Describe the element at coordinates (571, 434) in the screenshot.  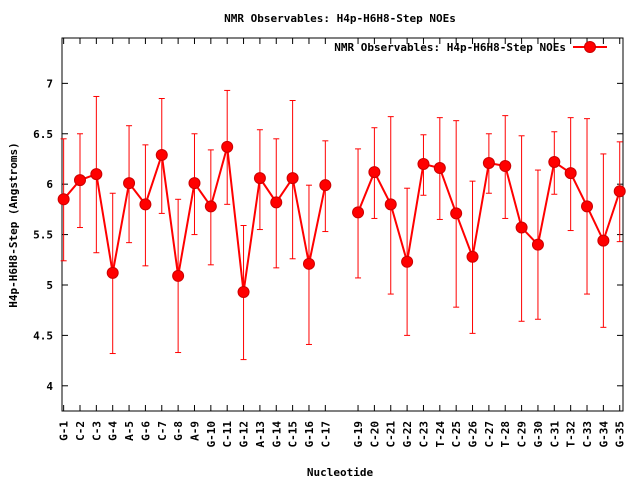
I see `x-tick-label: T-32` at that location.